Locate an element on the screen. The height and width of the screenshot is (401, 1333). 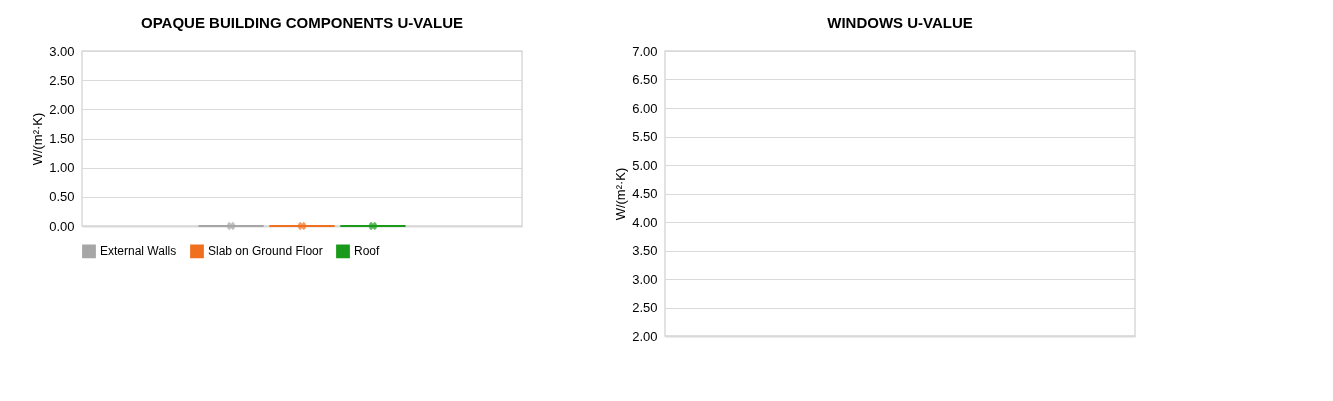
chart-title: WINDOWS U-VALUE is located at coordinates (900, 22).